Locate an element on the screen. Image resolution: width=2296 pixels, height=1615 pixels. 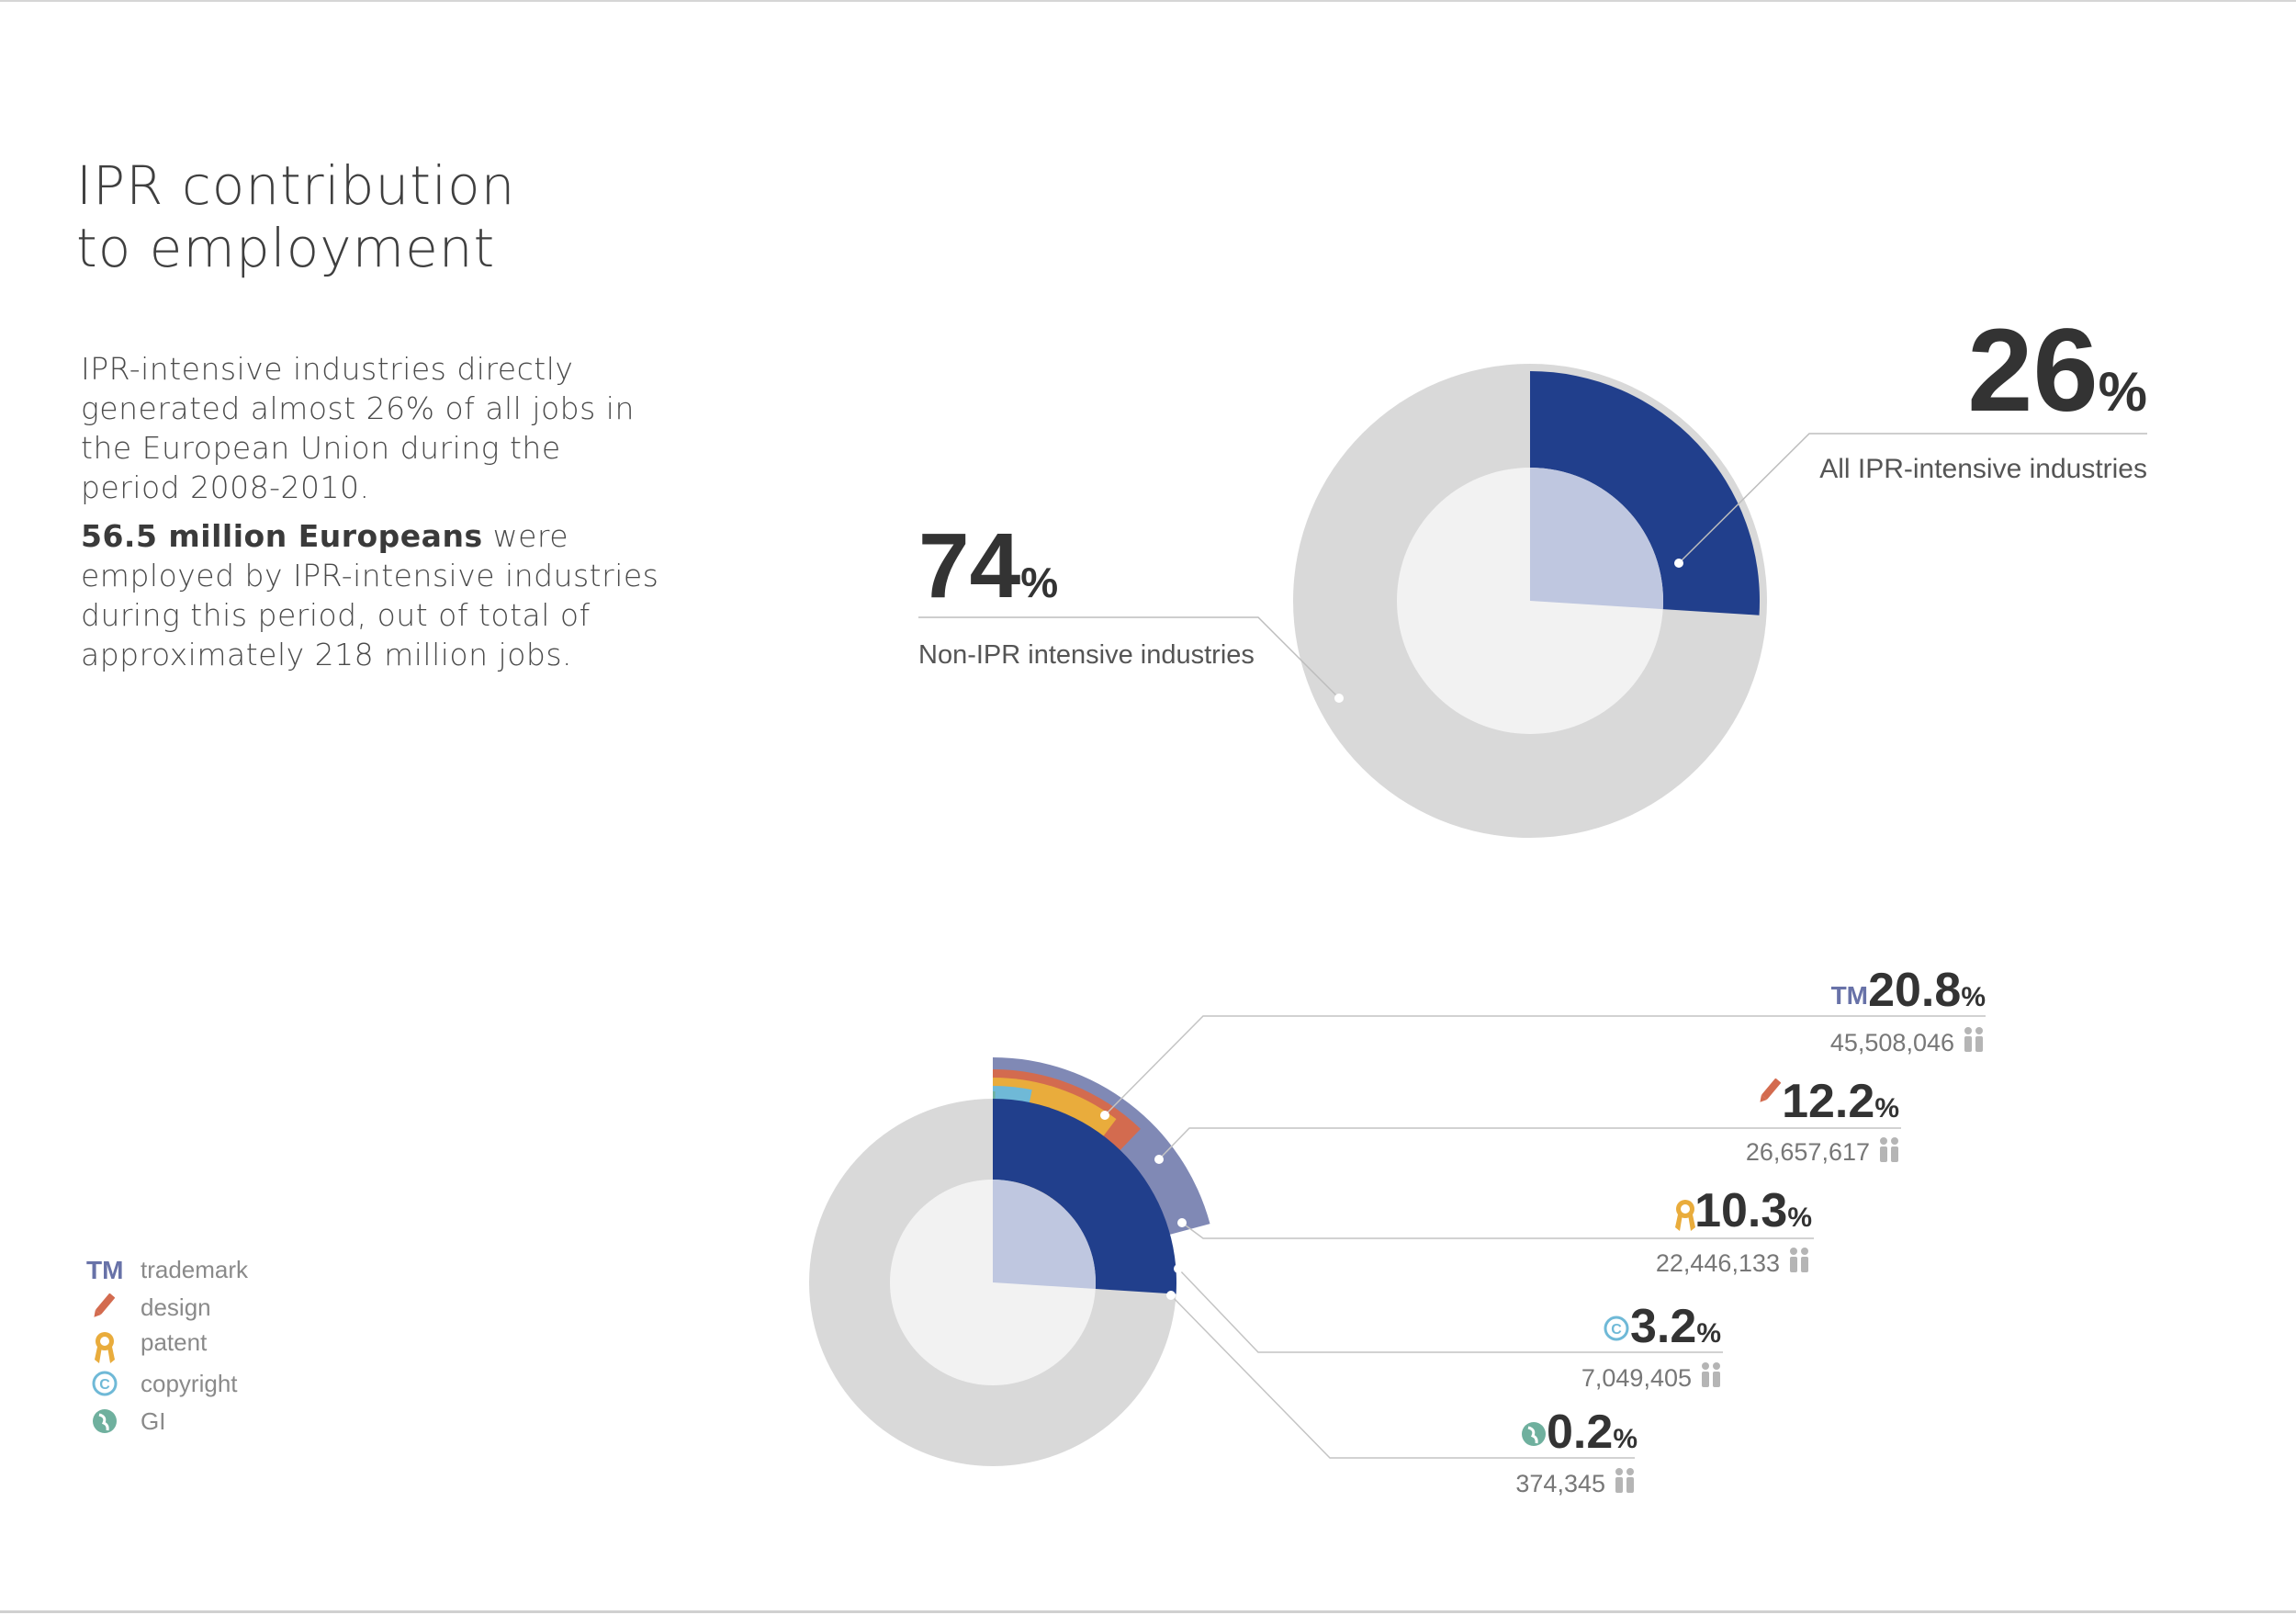
ipr-leader-dot is located at coordinates (1679, 563).